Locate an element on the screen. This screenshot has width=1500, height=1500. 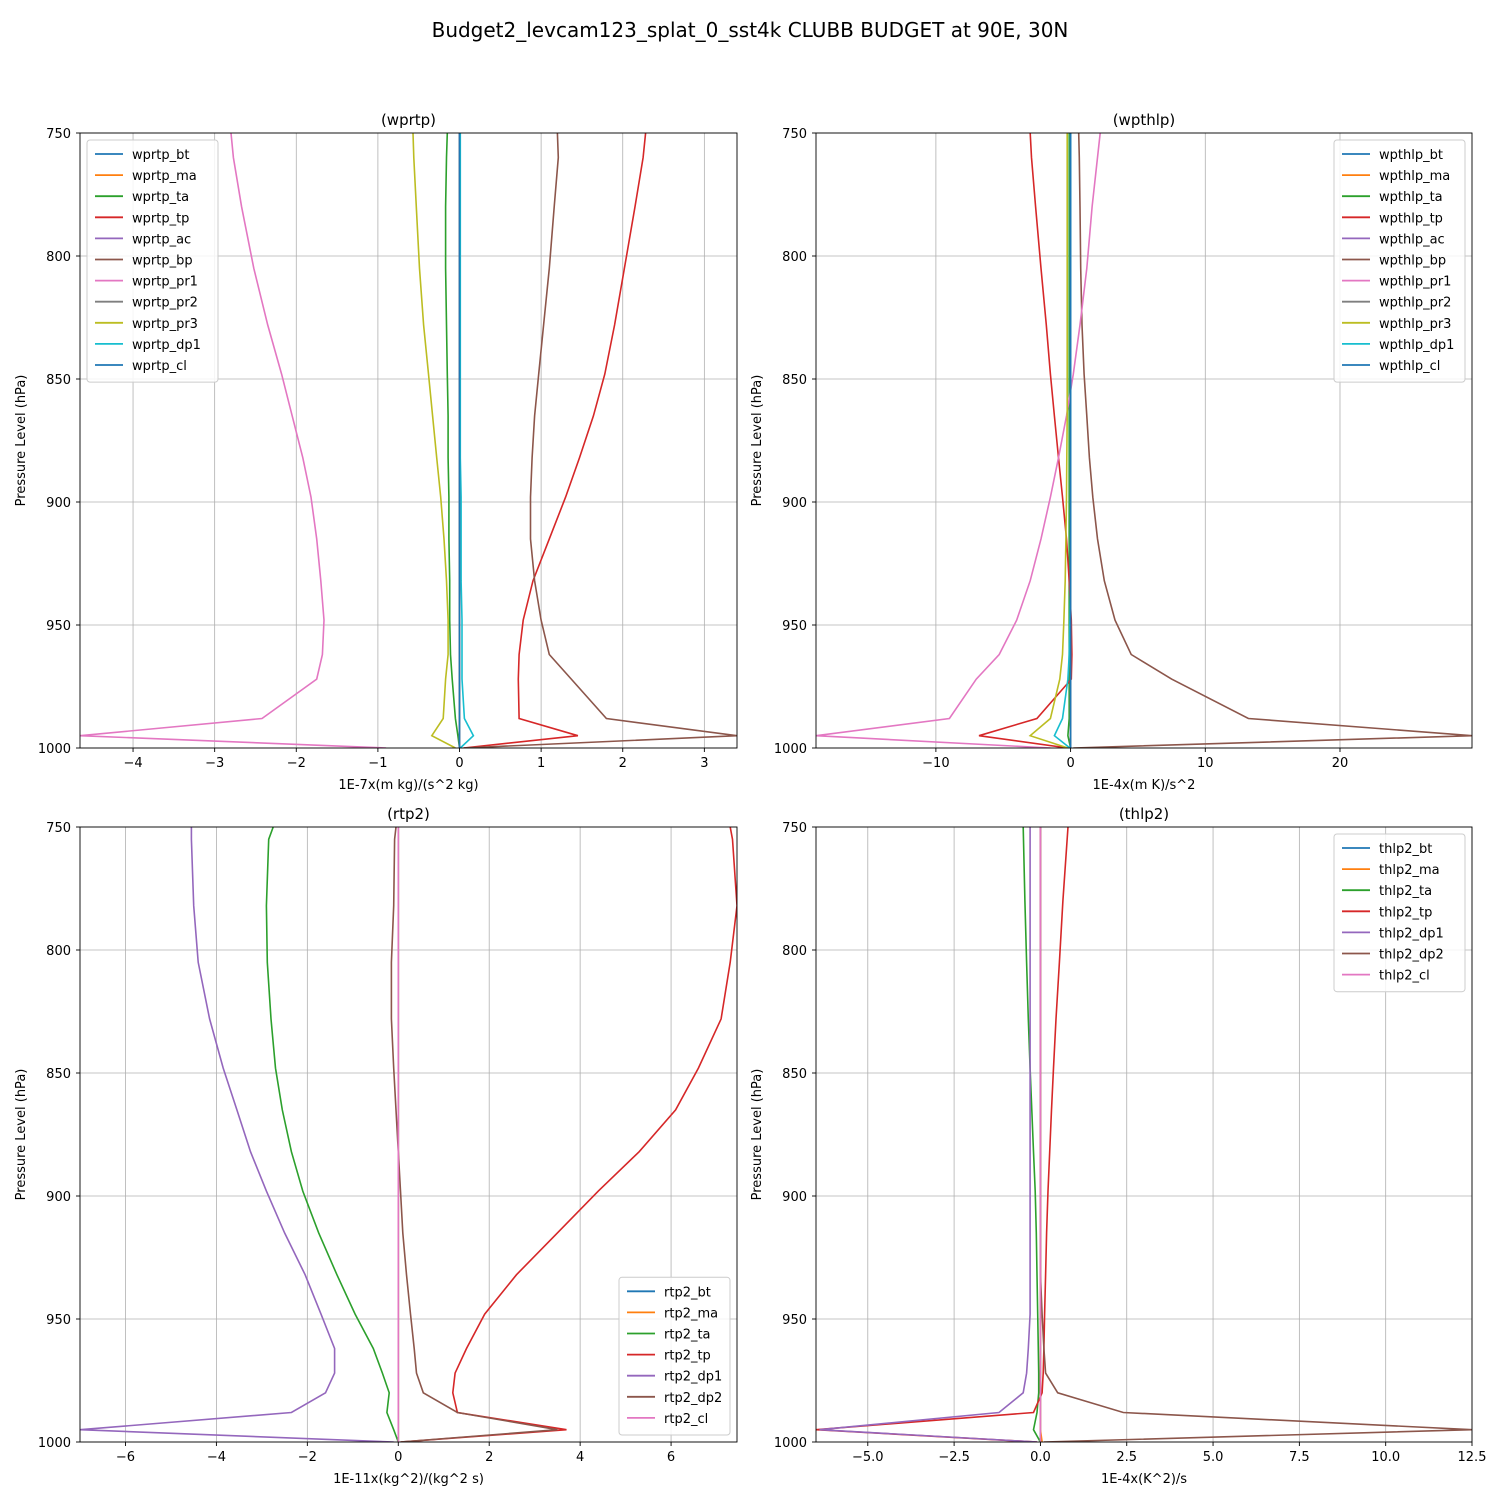
x-tick-label: −6 is located at coordinates (125, 1457).